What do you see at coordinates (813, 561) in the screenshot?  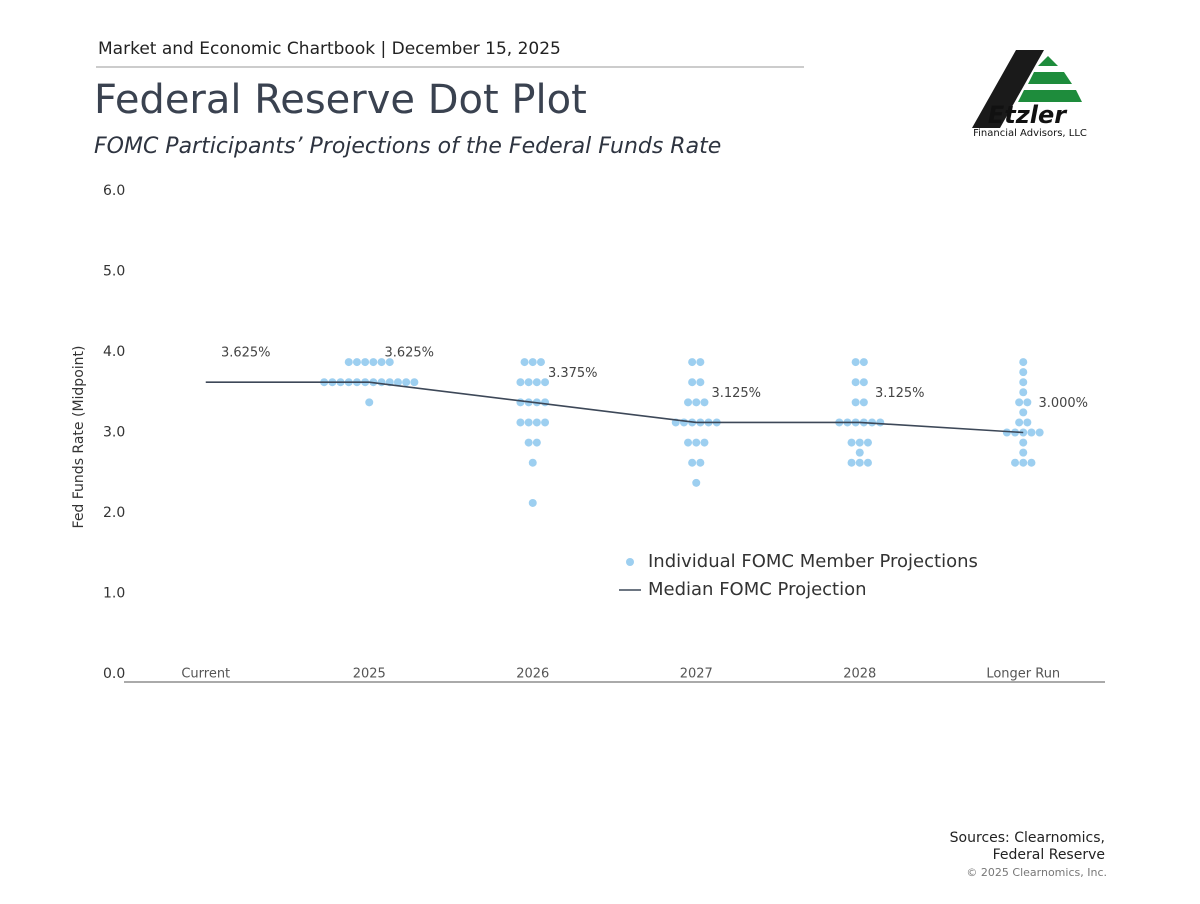 I see `legend-label: Individual FOMC Member Projections` at bounding box center [813, 561].